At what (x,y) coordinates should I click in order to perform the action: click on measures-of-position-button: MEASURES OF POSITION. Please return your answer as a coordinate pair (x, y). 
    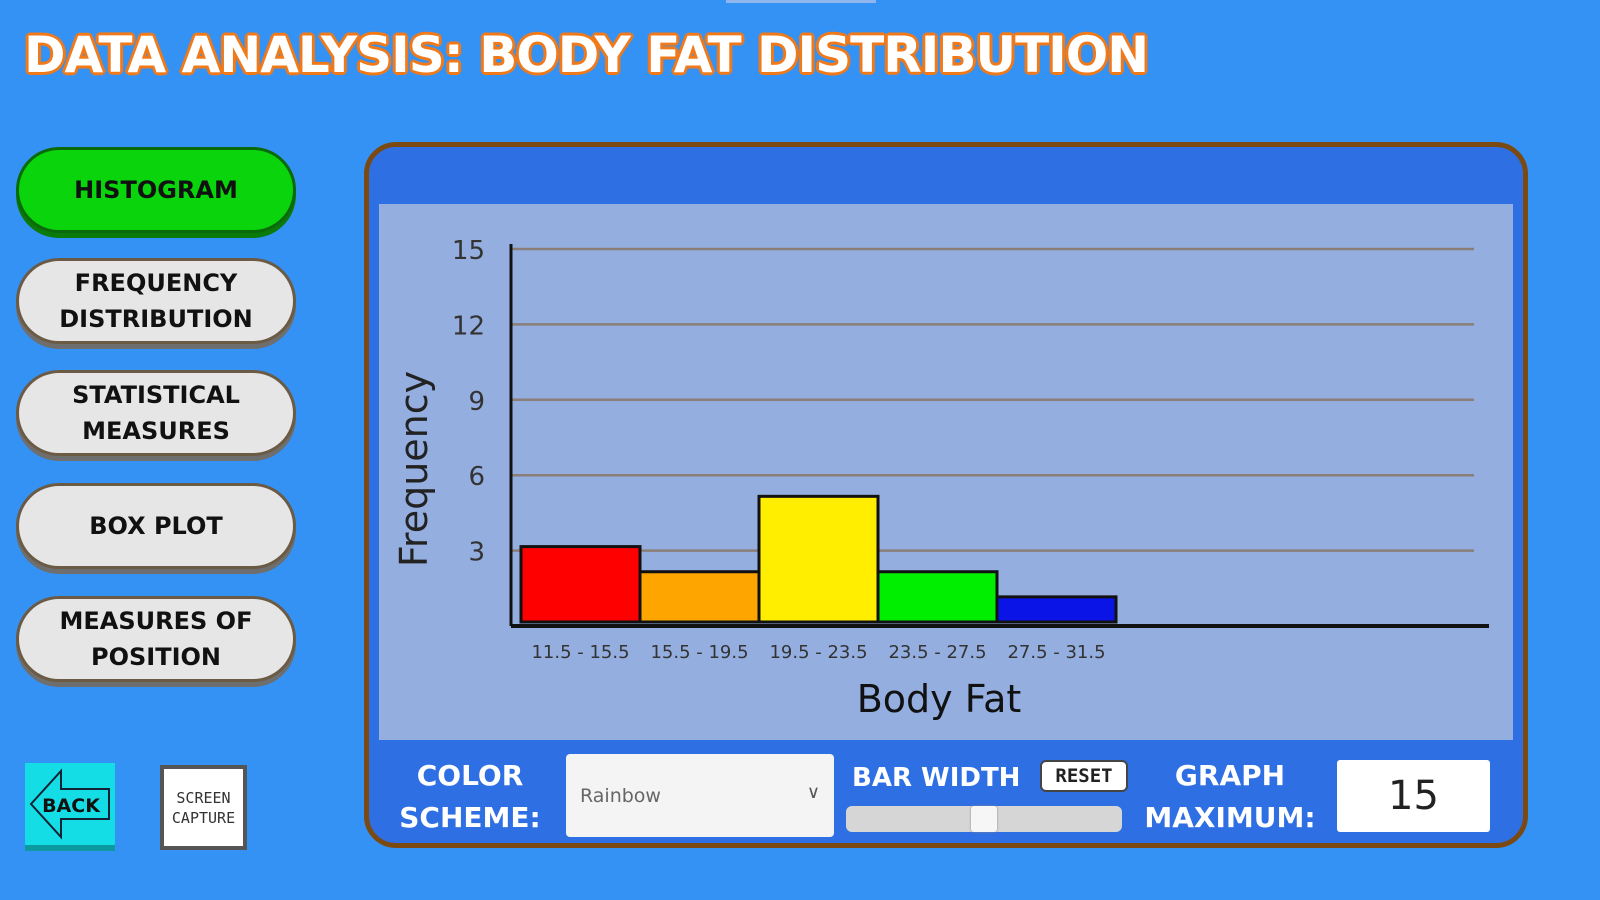
    Looking at the image, I should click on (156, 639).